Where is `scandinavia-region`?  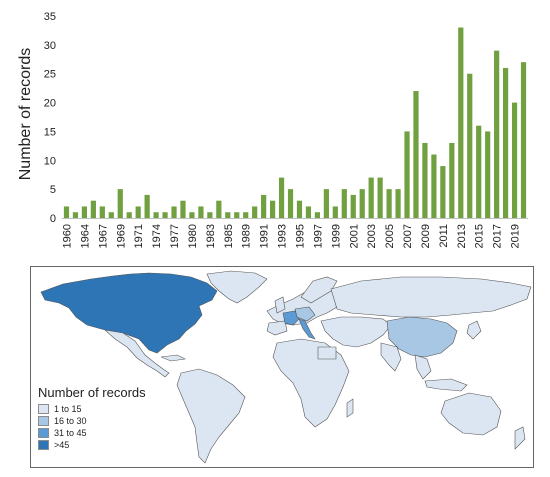
scandinavia-region is located at coordinates (319, 290).